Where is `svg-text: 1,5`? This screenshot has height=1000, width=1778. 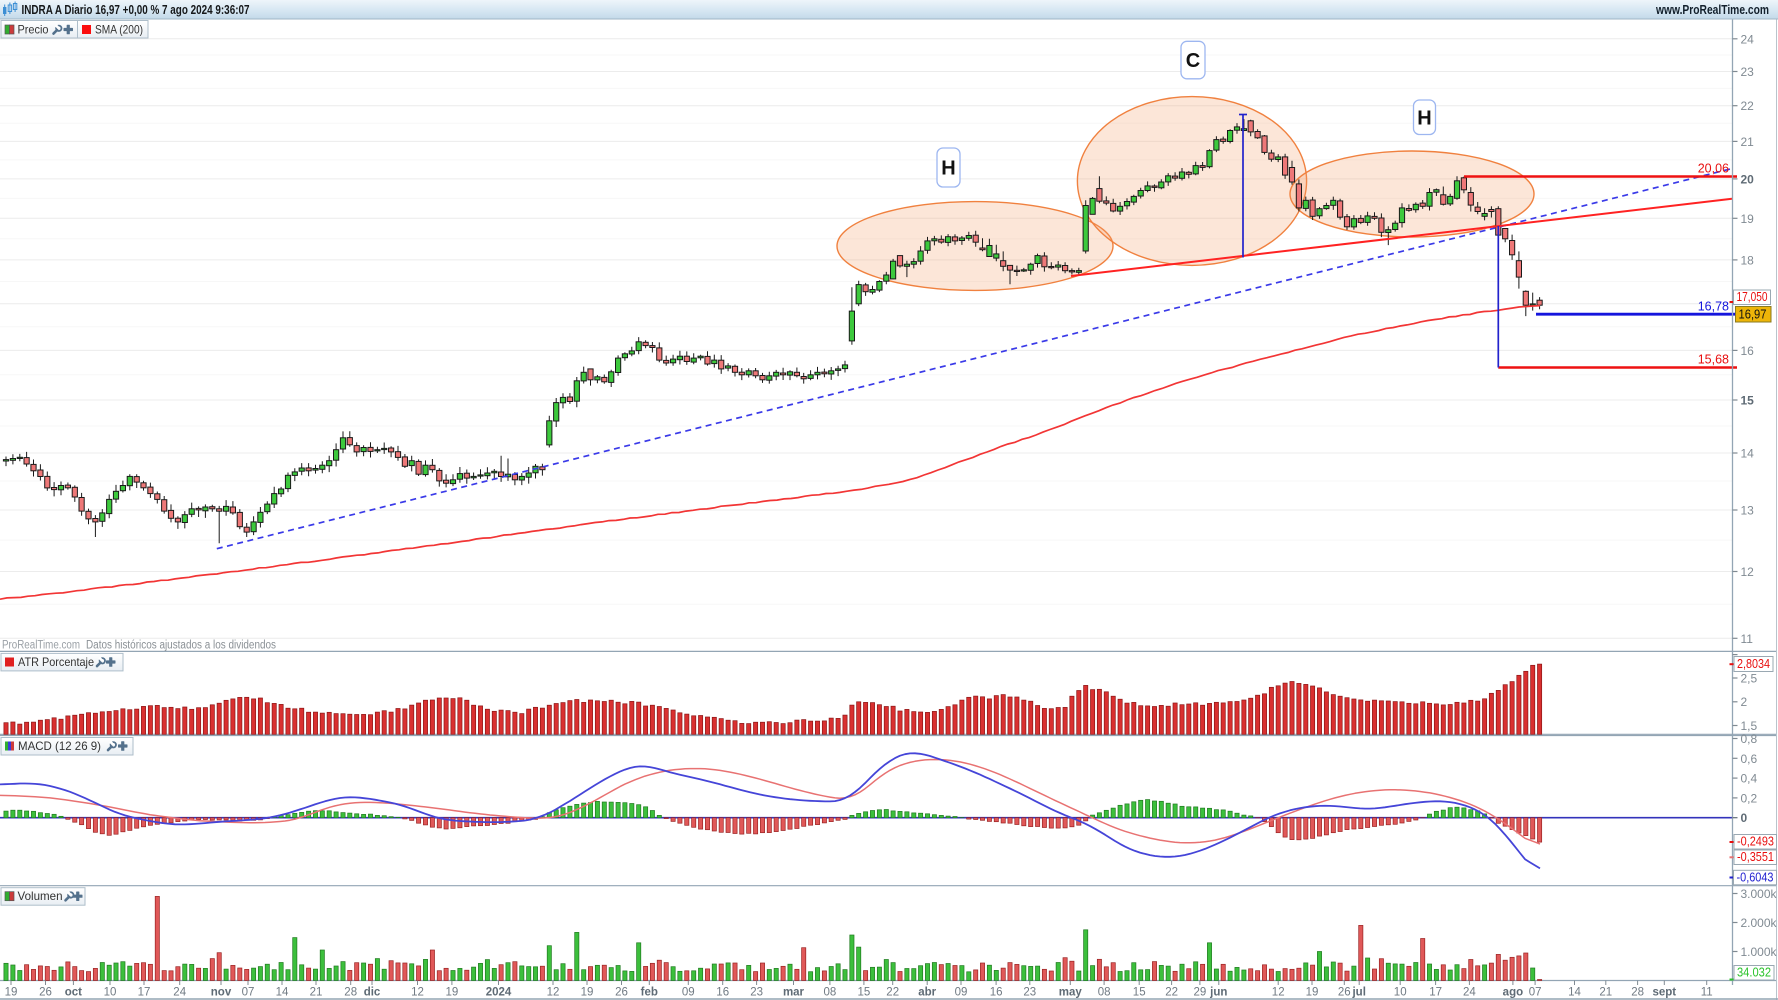 svg-text: 1,5 is located at coordinates (1749, 726).